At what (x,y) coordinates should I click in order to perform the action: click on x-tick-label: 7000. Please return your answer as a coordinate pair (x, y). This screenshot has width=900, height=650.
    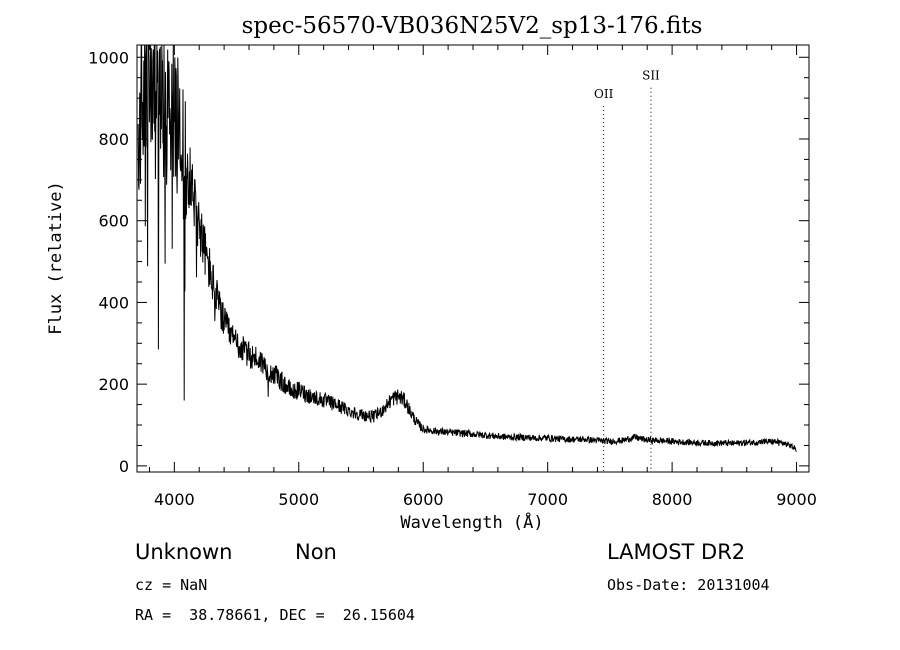
    Looking at the image, I should click on (547, 499).